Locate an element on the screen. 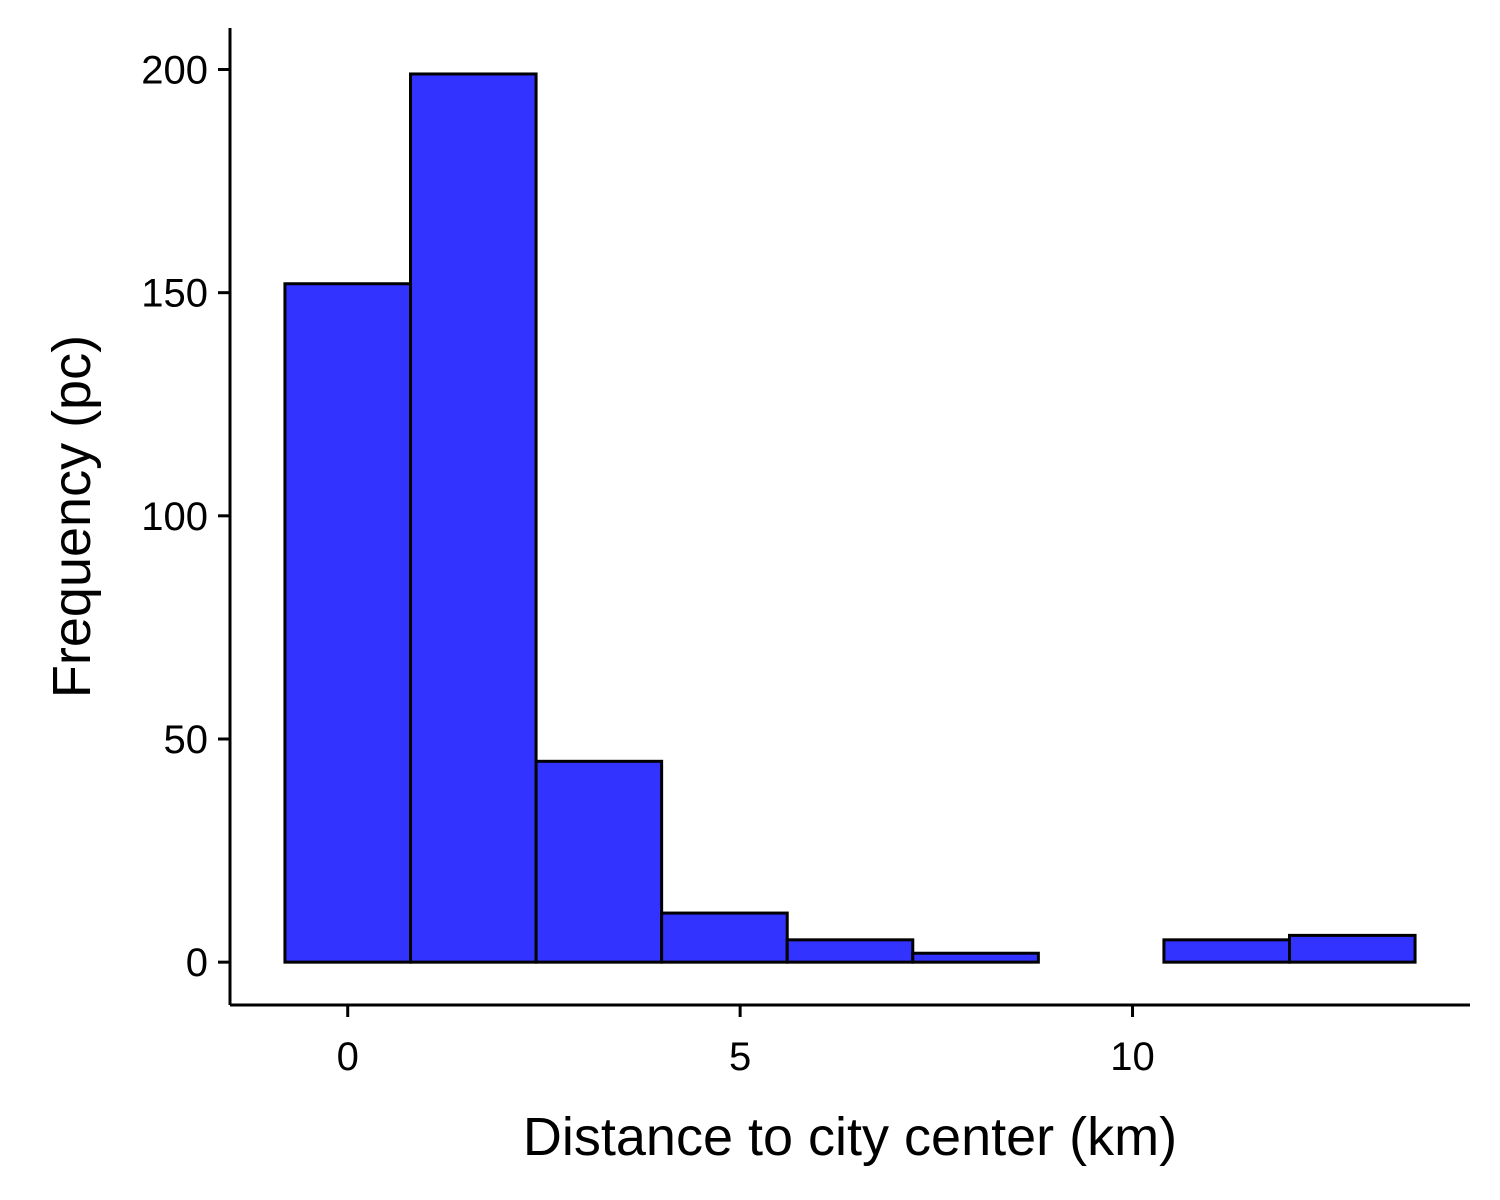 The image size is (1500, 1200). y-tick-label: 50 is located at coordinates (186, 740).